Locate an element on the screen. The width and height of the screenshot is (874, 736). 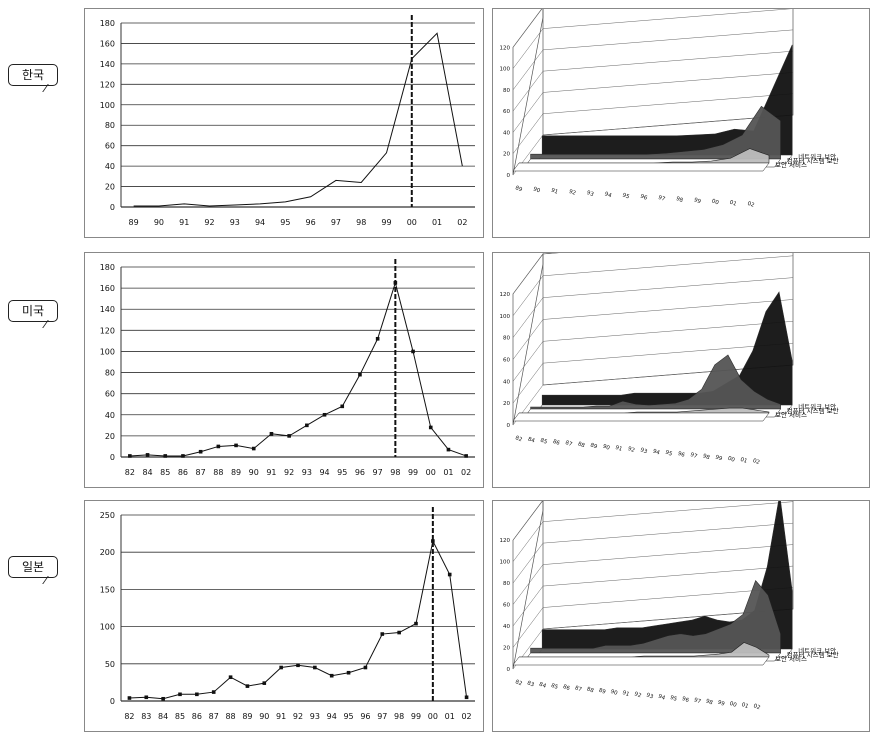
series-floor is located at coordinates (641, 661).